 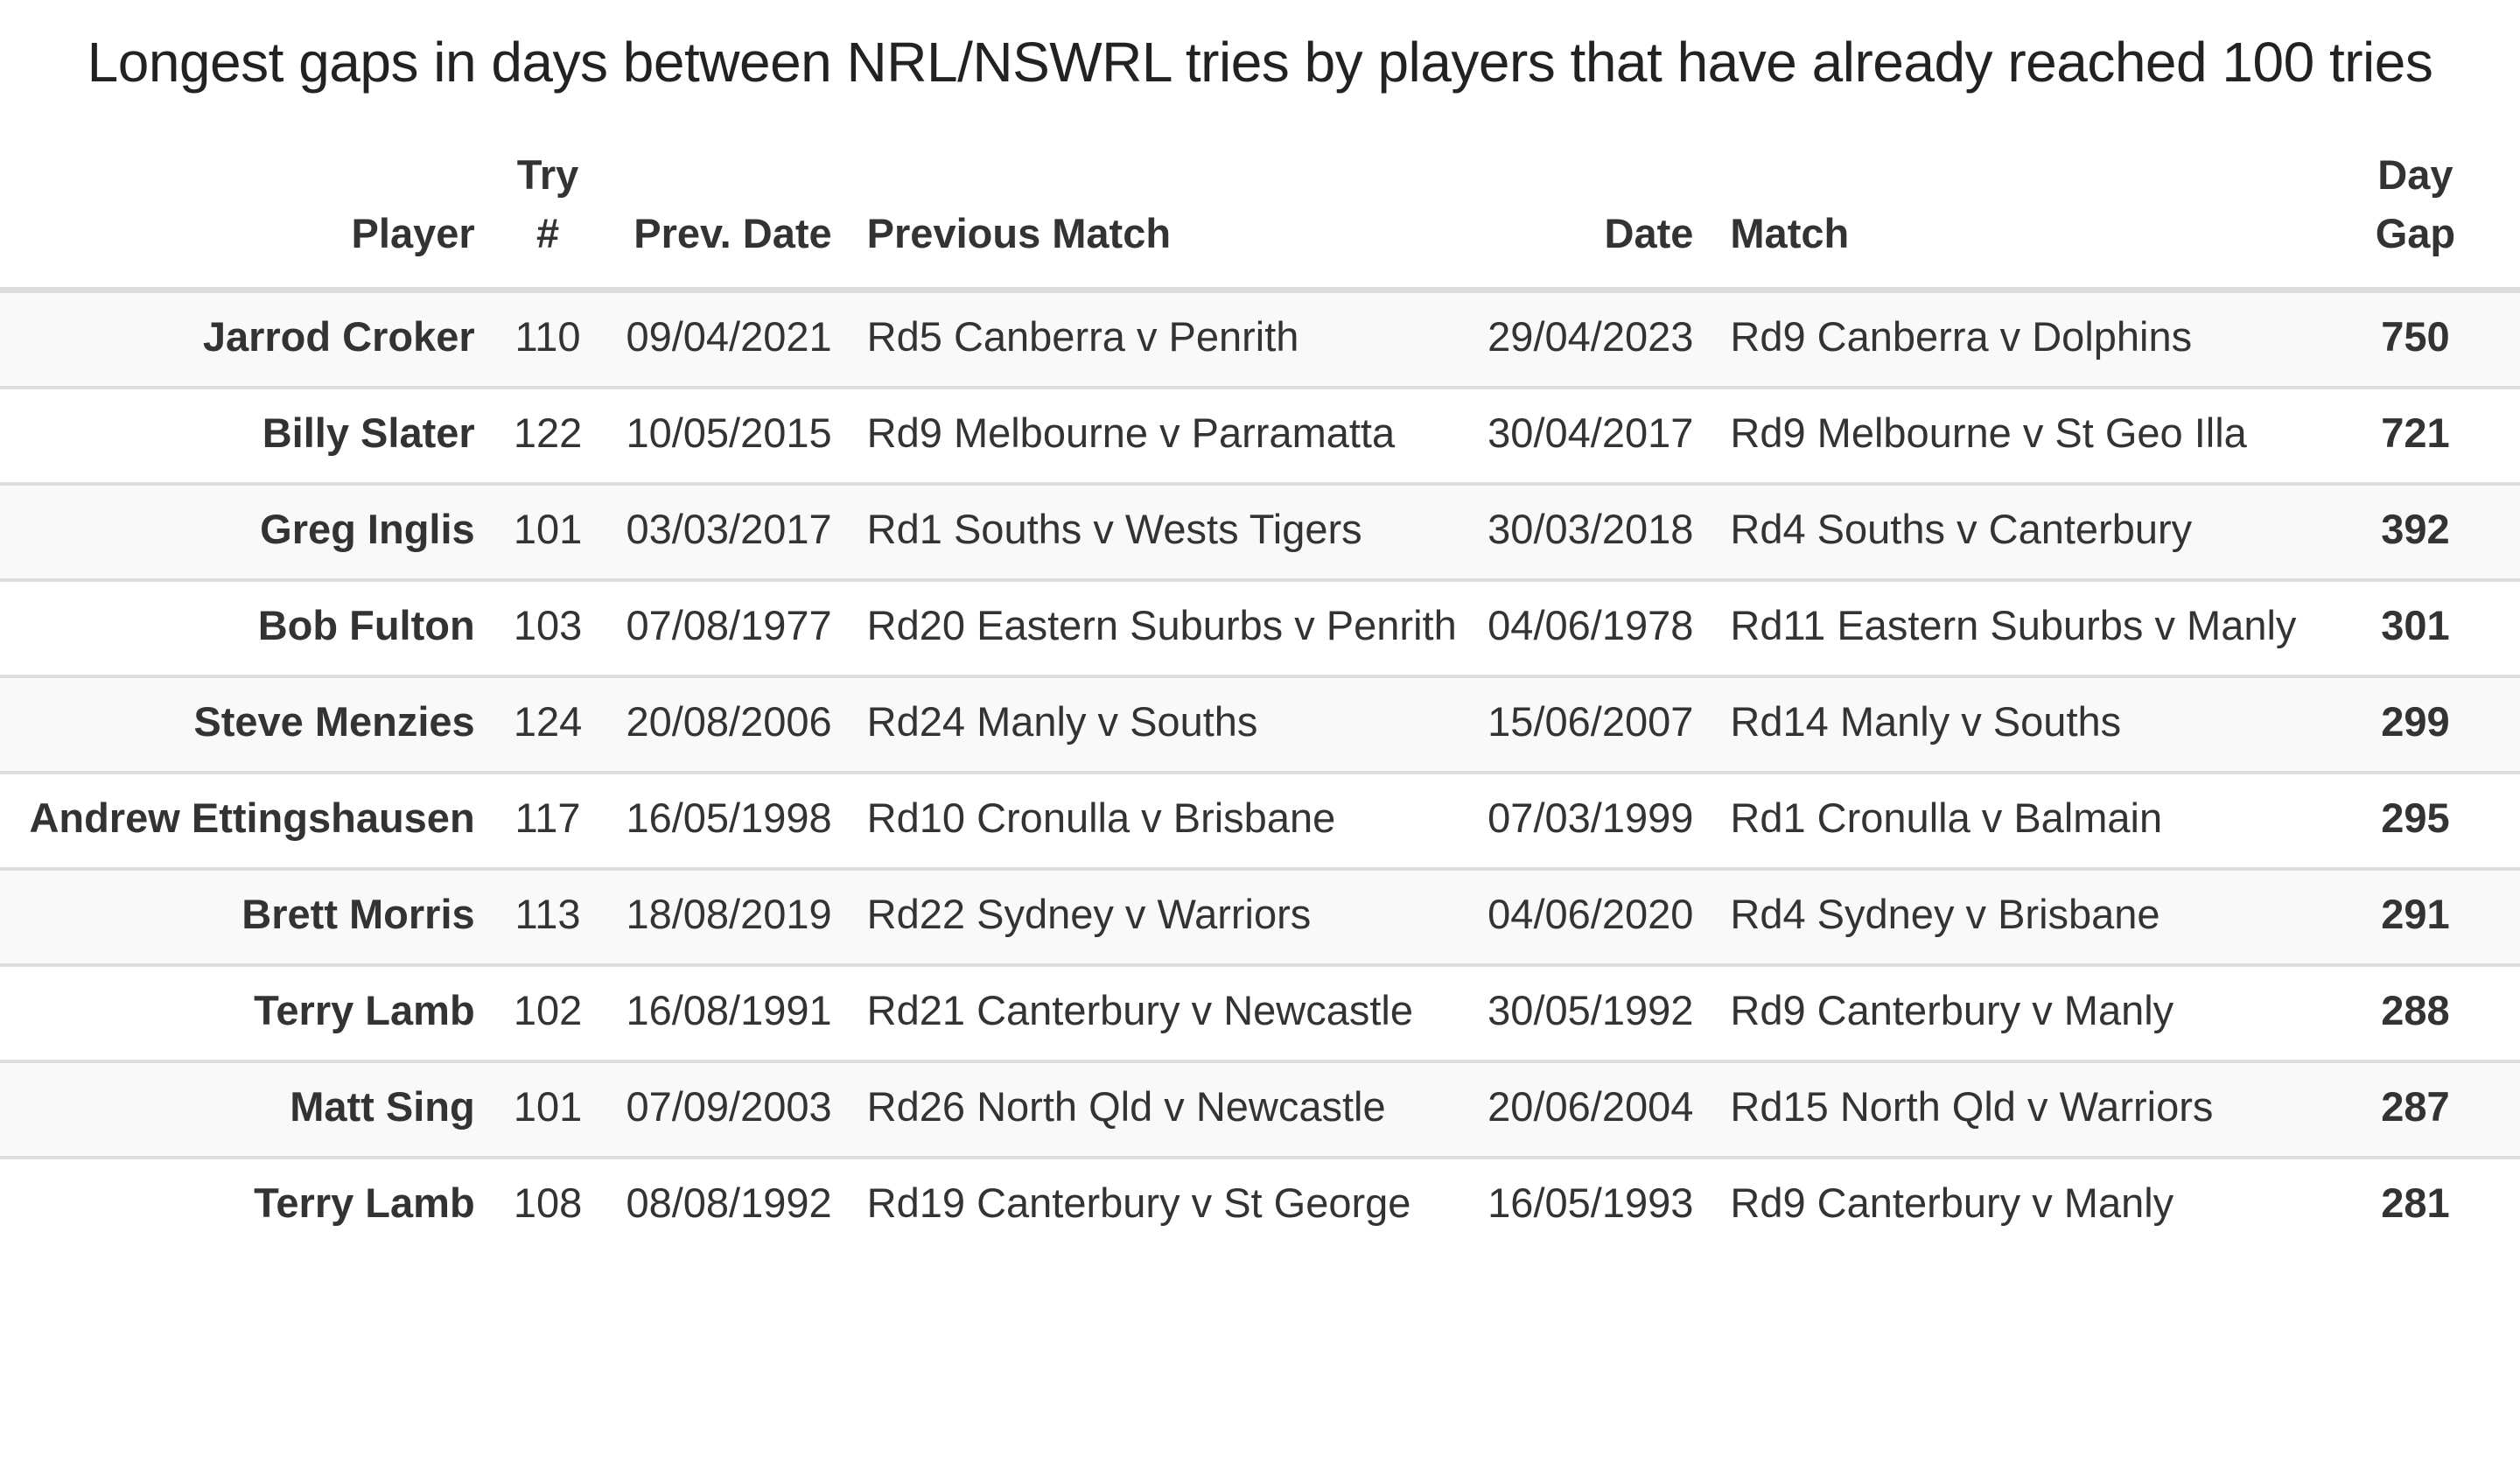 I want to click on previous-match-cell: Rd26 North Qld v Newcastle, so click(x=1156, y=1109).